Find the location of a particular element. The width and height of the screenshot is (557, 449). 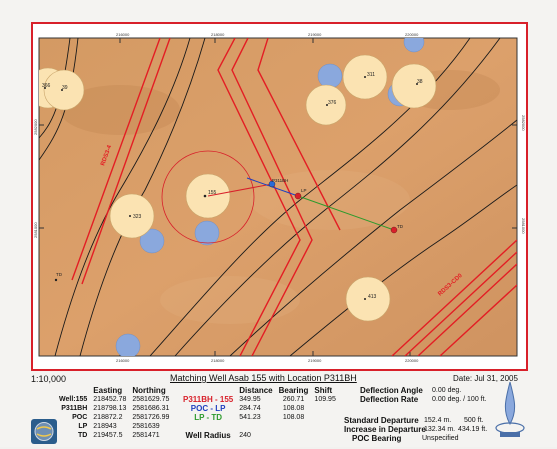

standard-departure-m: 152.4 m. is located at coordinates (438, 420).